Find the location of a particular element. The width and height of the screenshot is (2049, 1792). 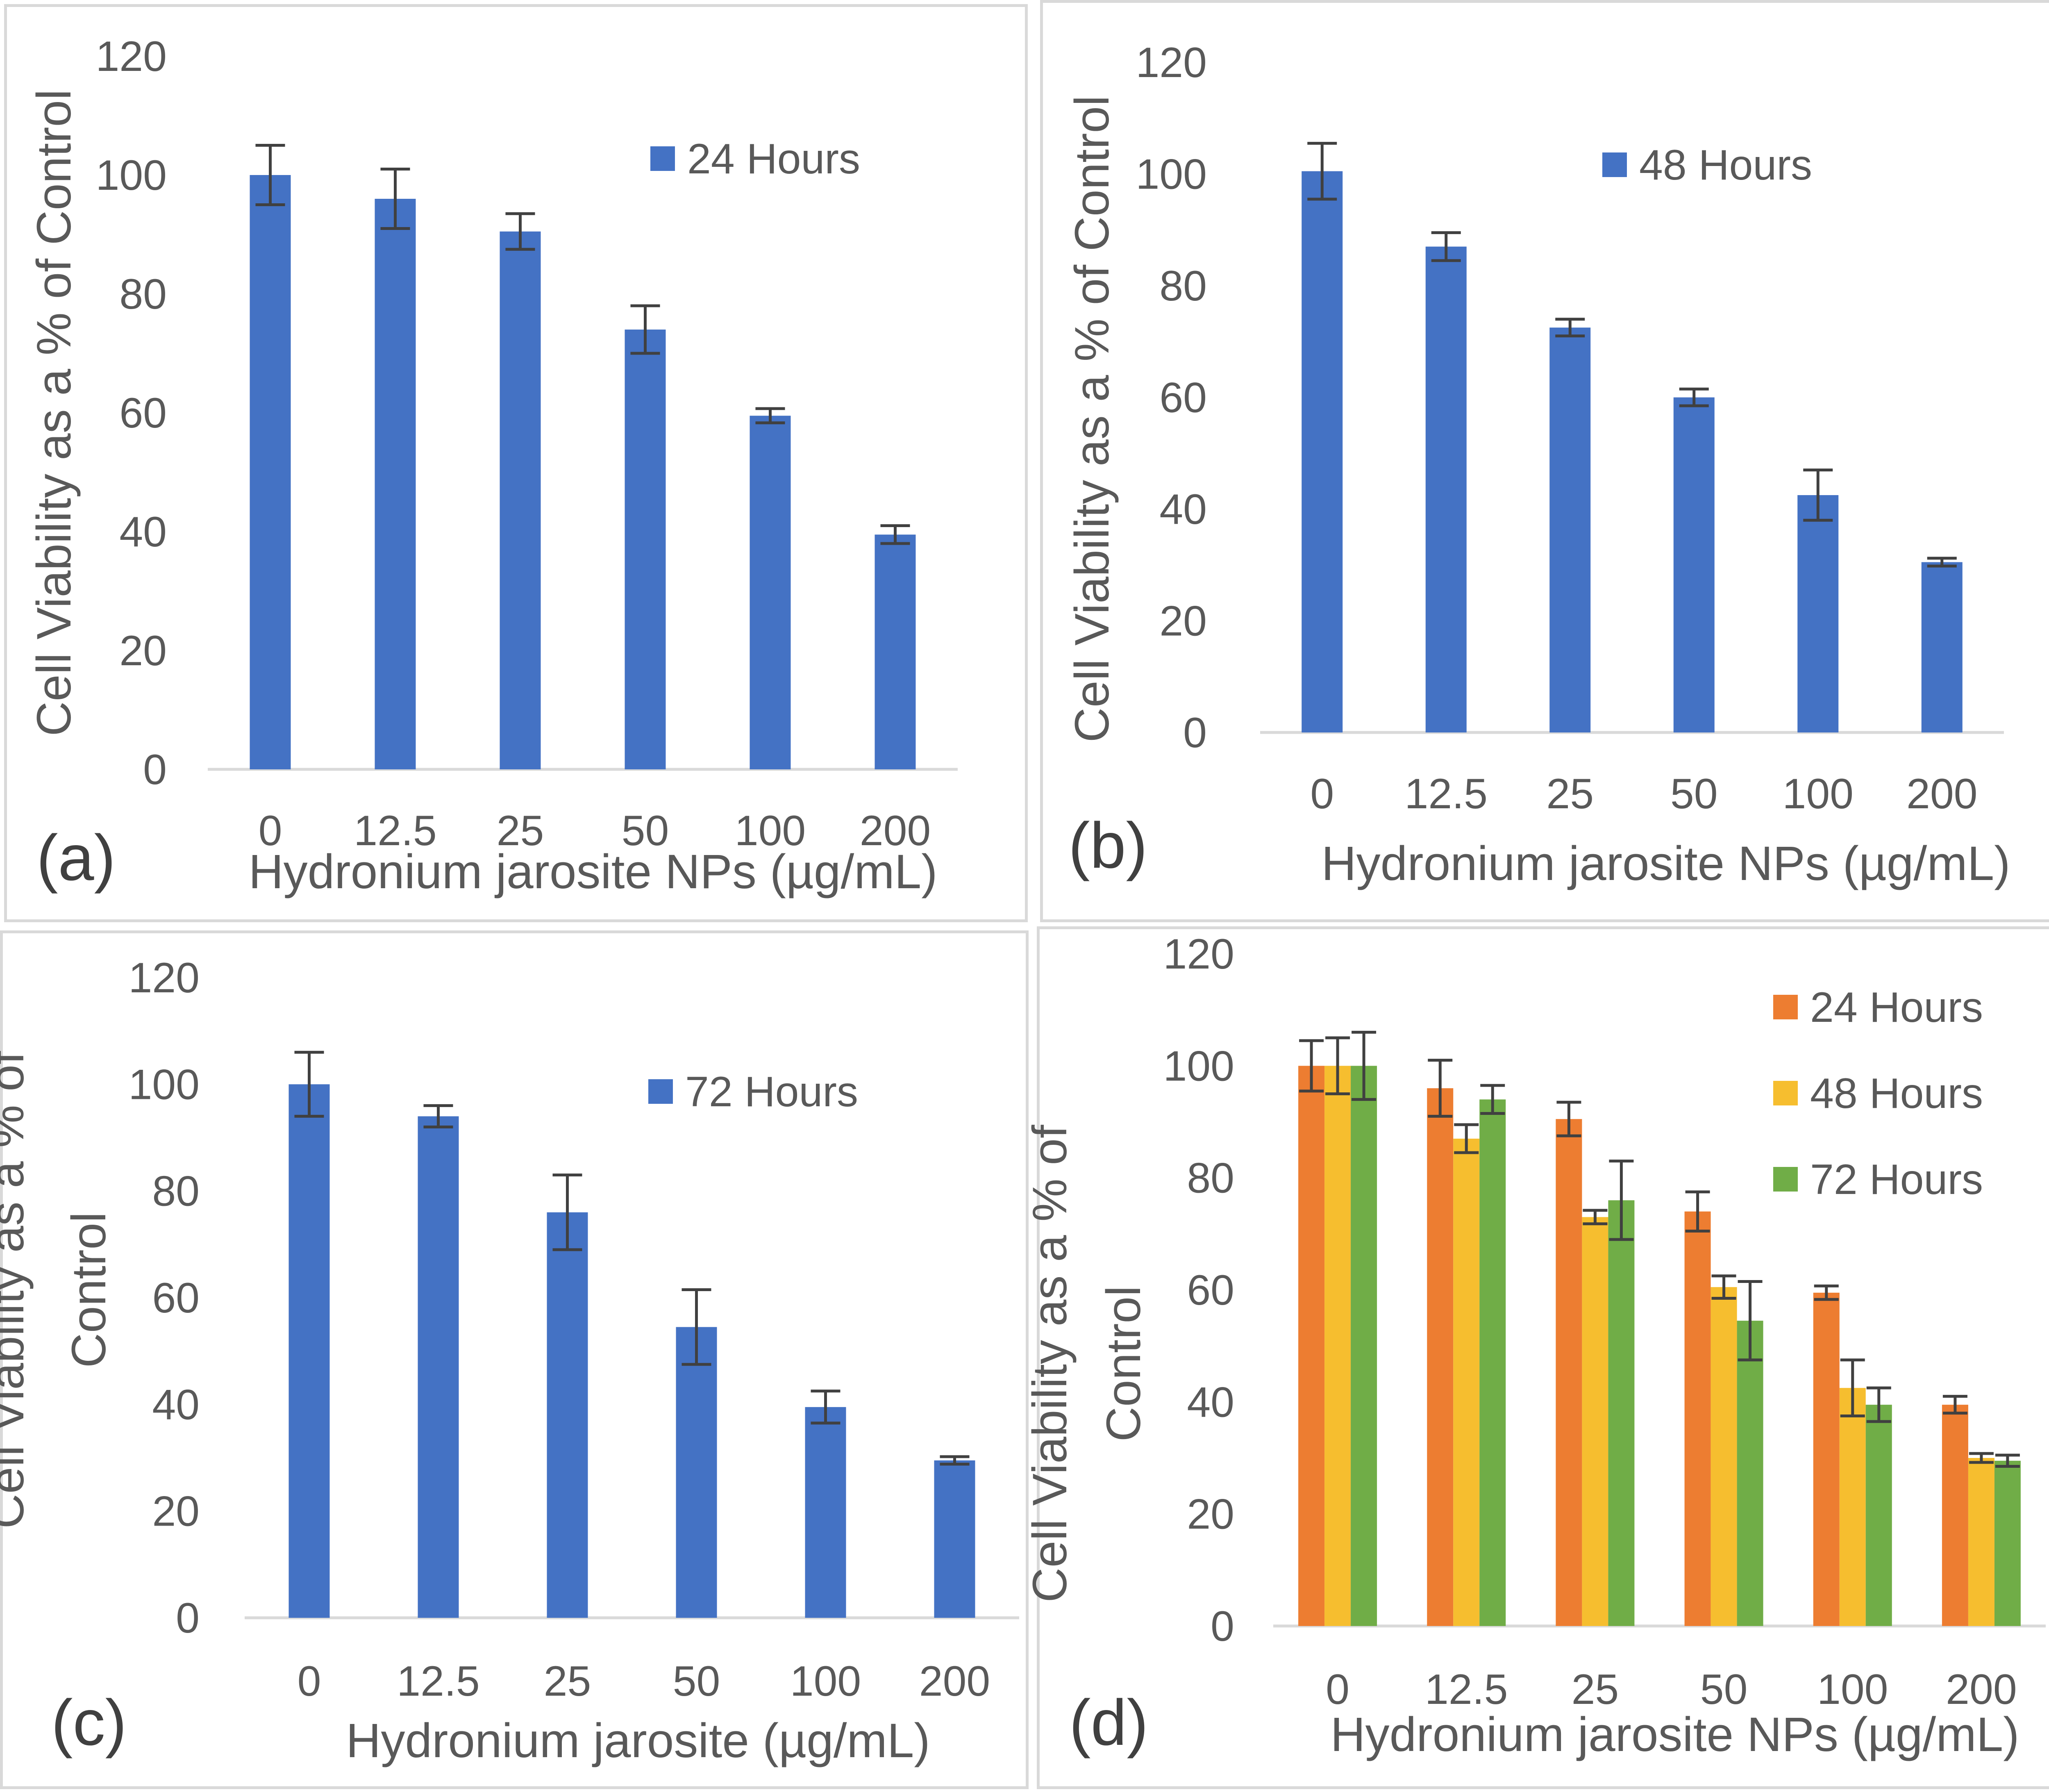

legend-label: 72 Hours is located at coordinates (1896, 1179).